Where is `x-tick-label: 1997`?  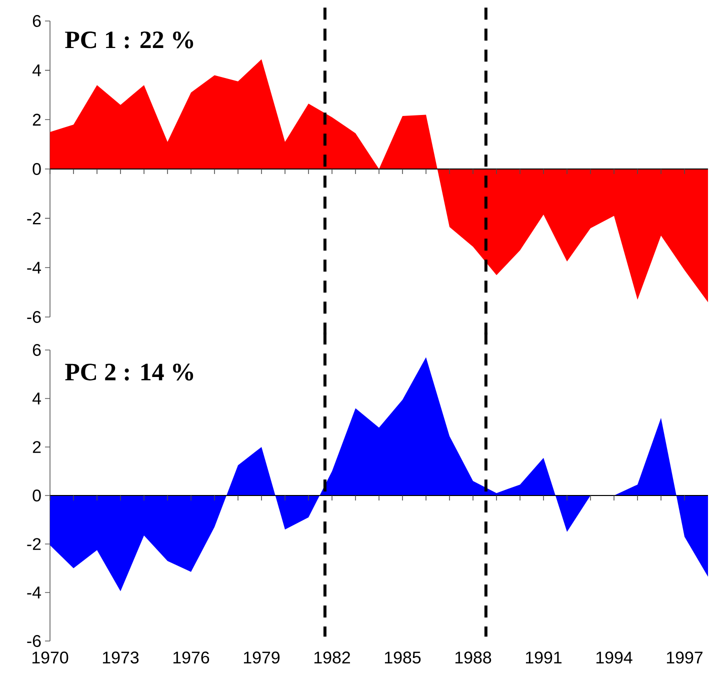
x-tick-label: 1997 is located at coordinates (684, 658).